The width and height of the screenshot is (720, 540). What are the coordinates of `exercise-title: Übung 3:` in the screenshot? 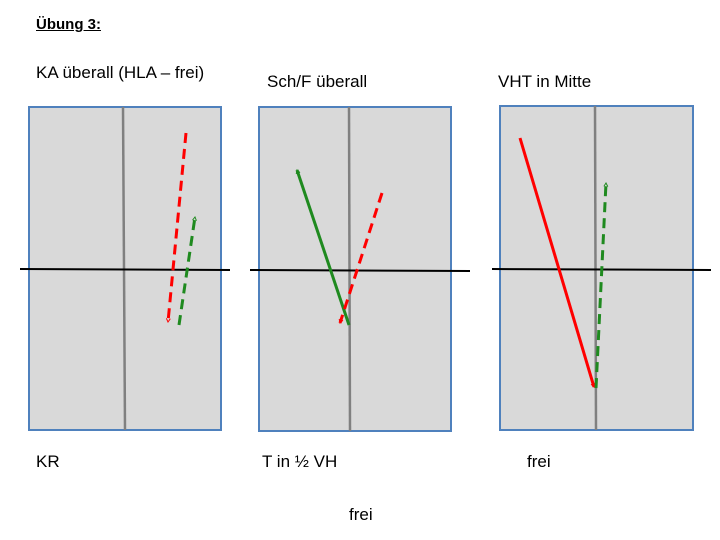 It's located at (68, 24).